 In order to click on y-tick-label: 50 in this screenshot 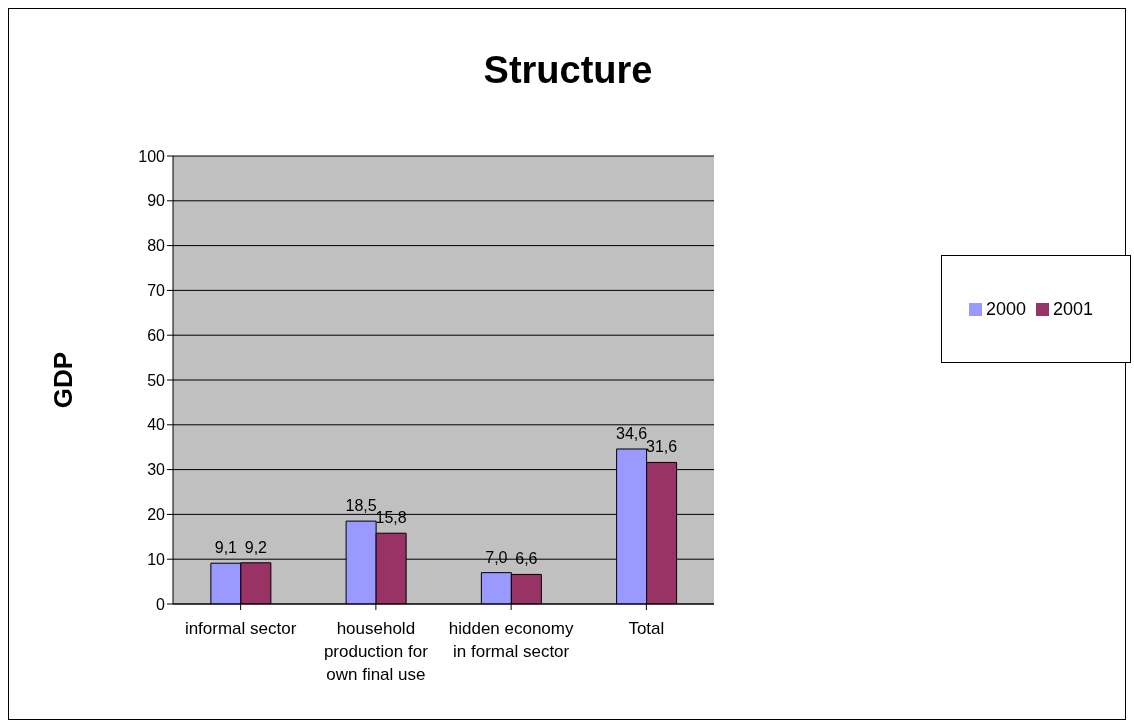, I will do `click(156, 380)`.